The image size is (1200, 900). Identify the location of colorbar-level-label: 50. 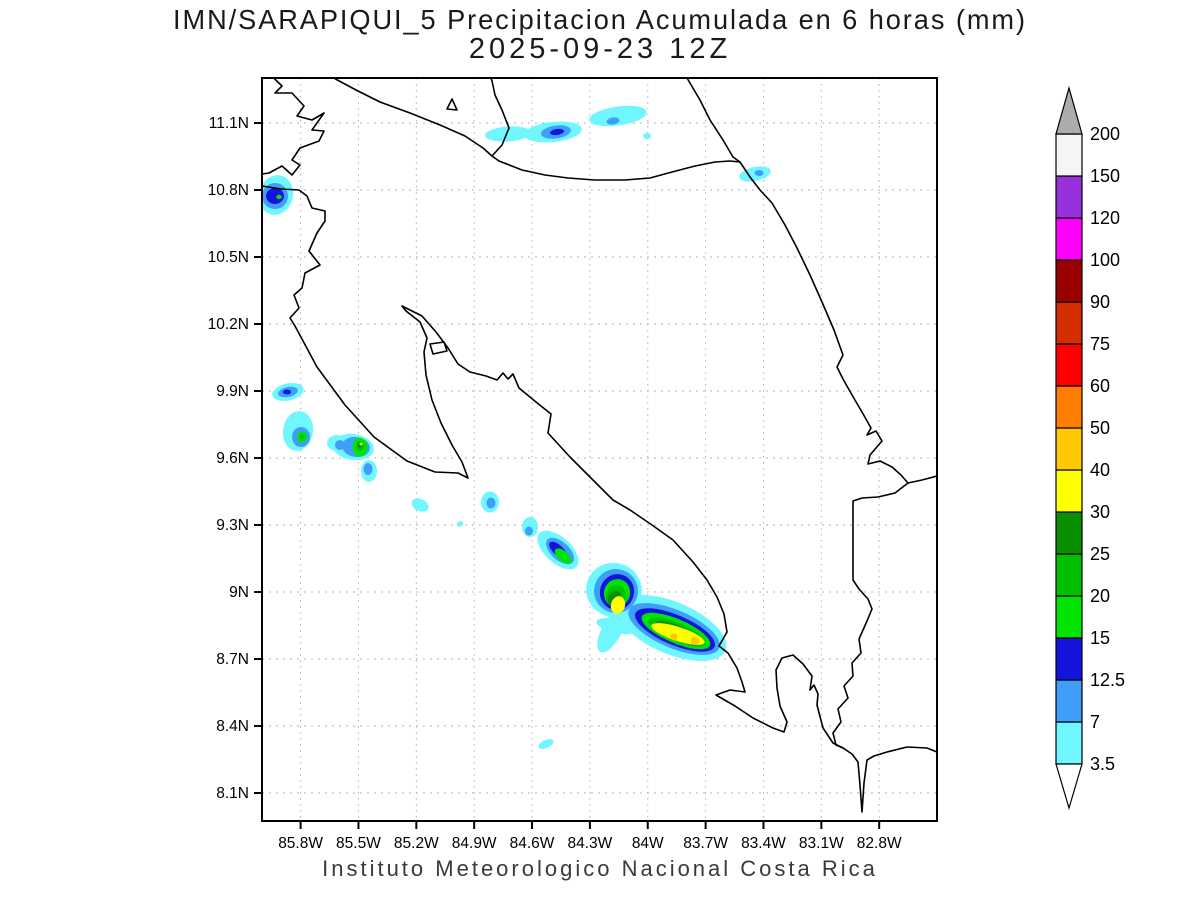
(1100, 428).